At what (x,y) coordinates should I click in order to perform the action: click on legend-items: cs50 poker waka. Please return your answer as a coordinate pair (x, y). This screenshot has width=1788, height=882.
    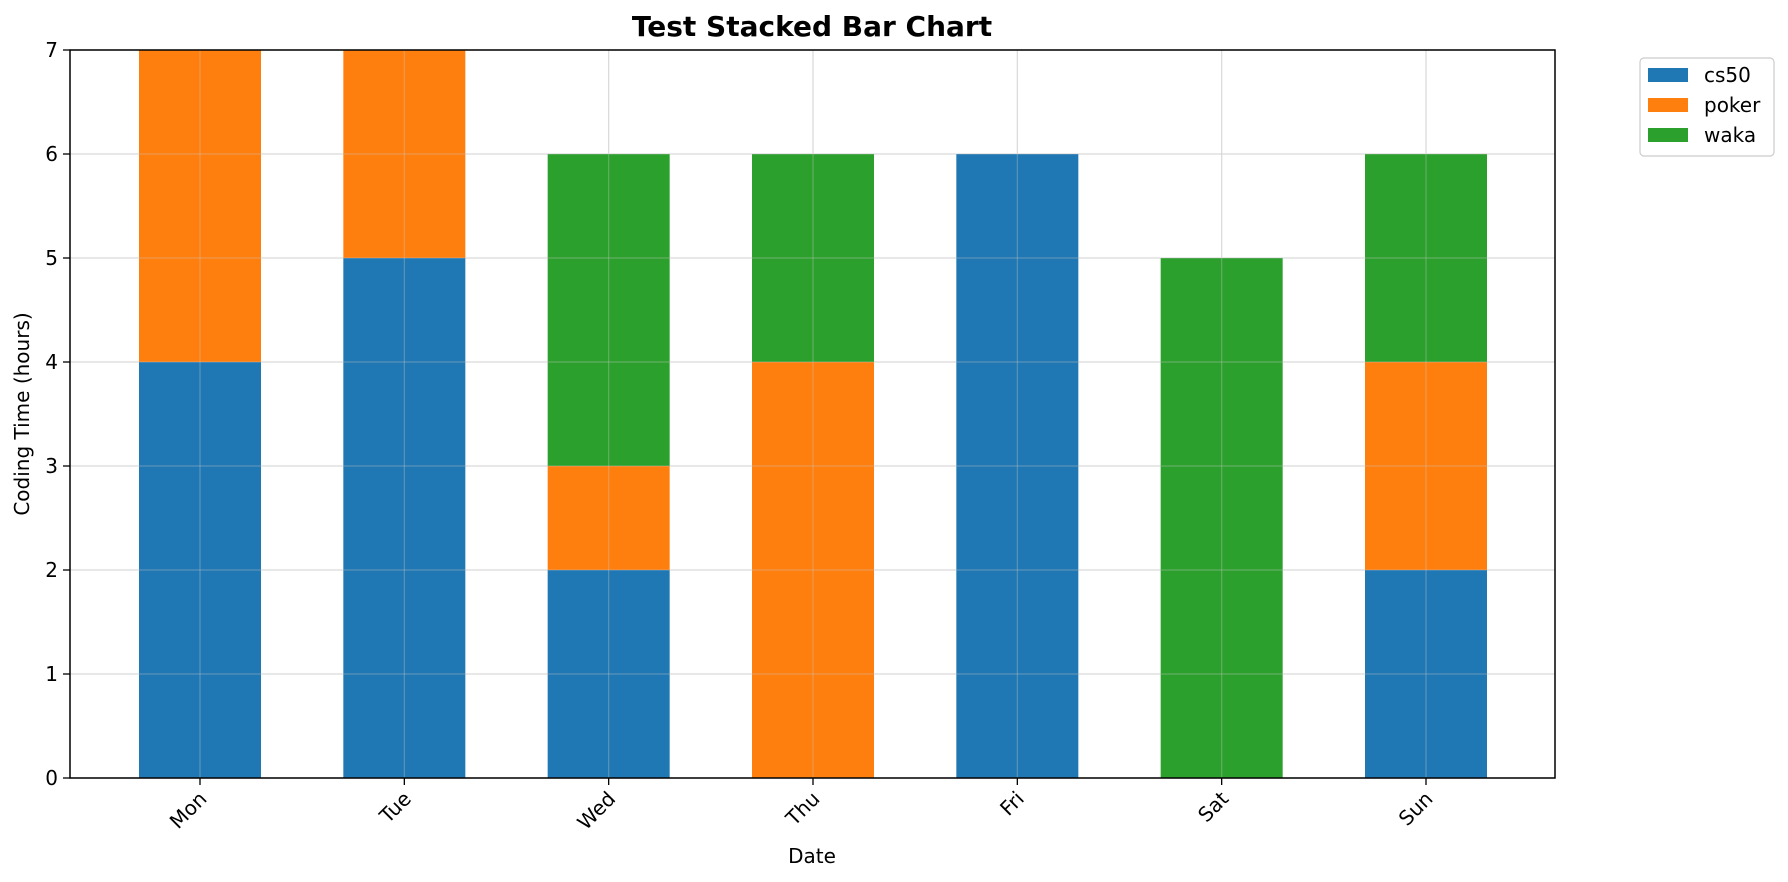
    Looking at the image, I should click on (1704, 105).